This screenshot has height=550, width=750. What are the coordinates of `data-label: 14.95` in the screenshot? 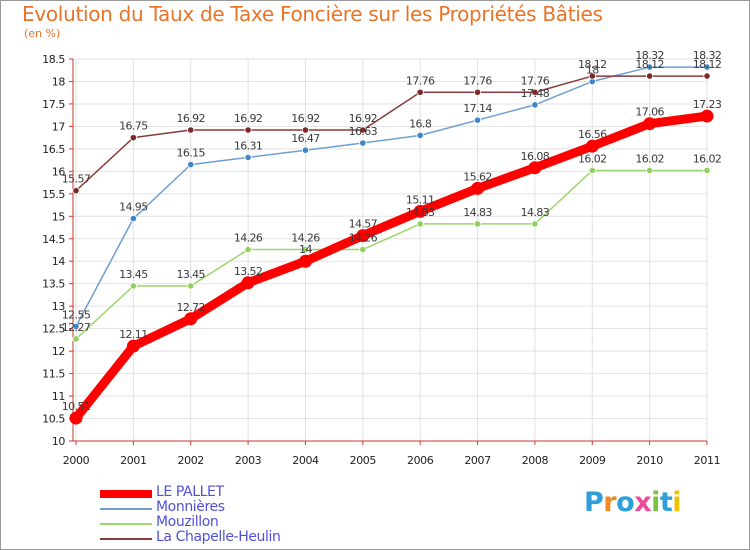 It's located at (133, 207).